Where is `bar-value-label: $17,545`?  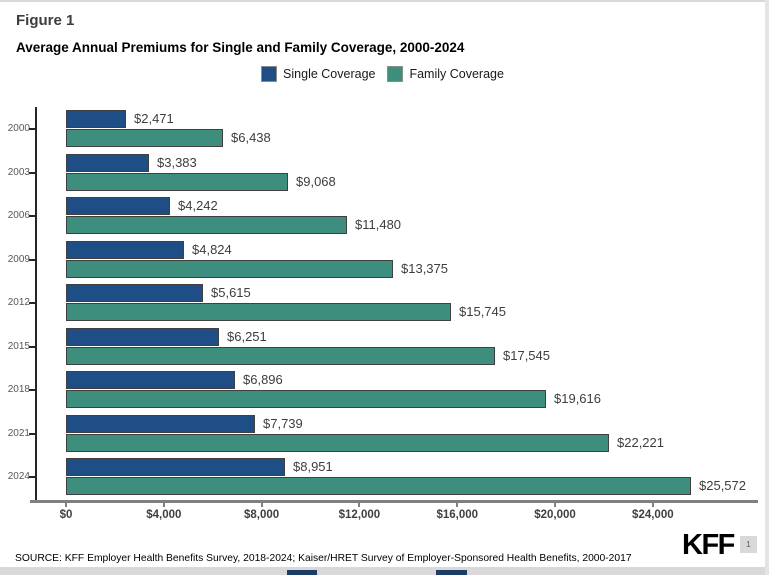 bar-value-label: $17,545 is located at coordinates (526, 355).